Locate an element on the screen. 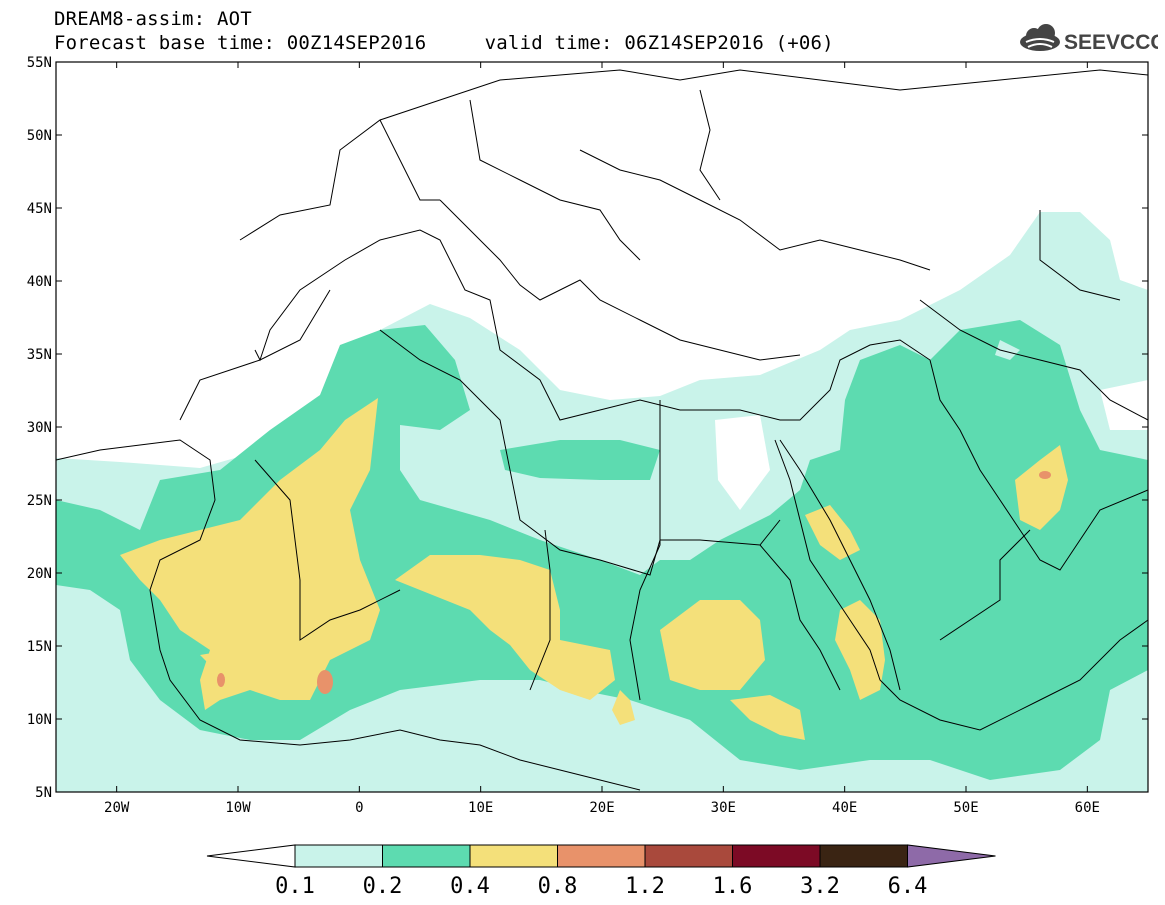  lon-tick-label: 20E is located at coordinates (601, 808).